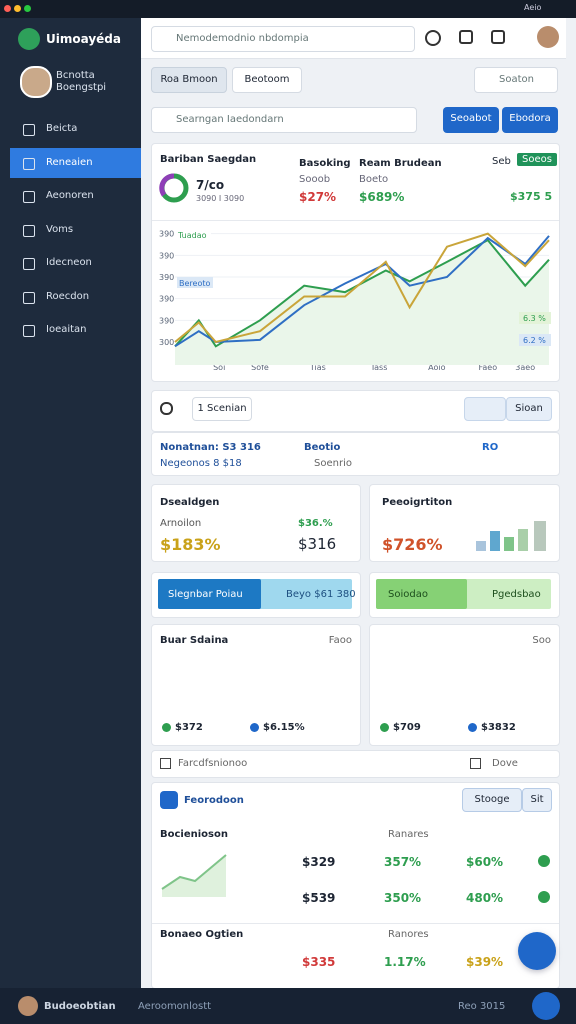  What do you see at coordinates (488, 367) in the screenshot?
I see `x-tick-label: Faeo` at bounding box center [488, 367].